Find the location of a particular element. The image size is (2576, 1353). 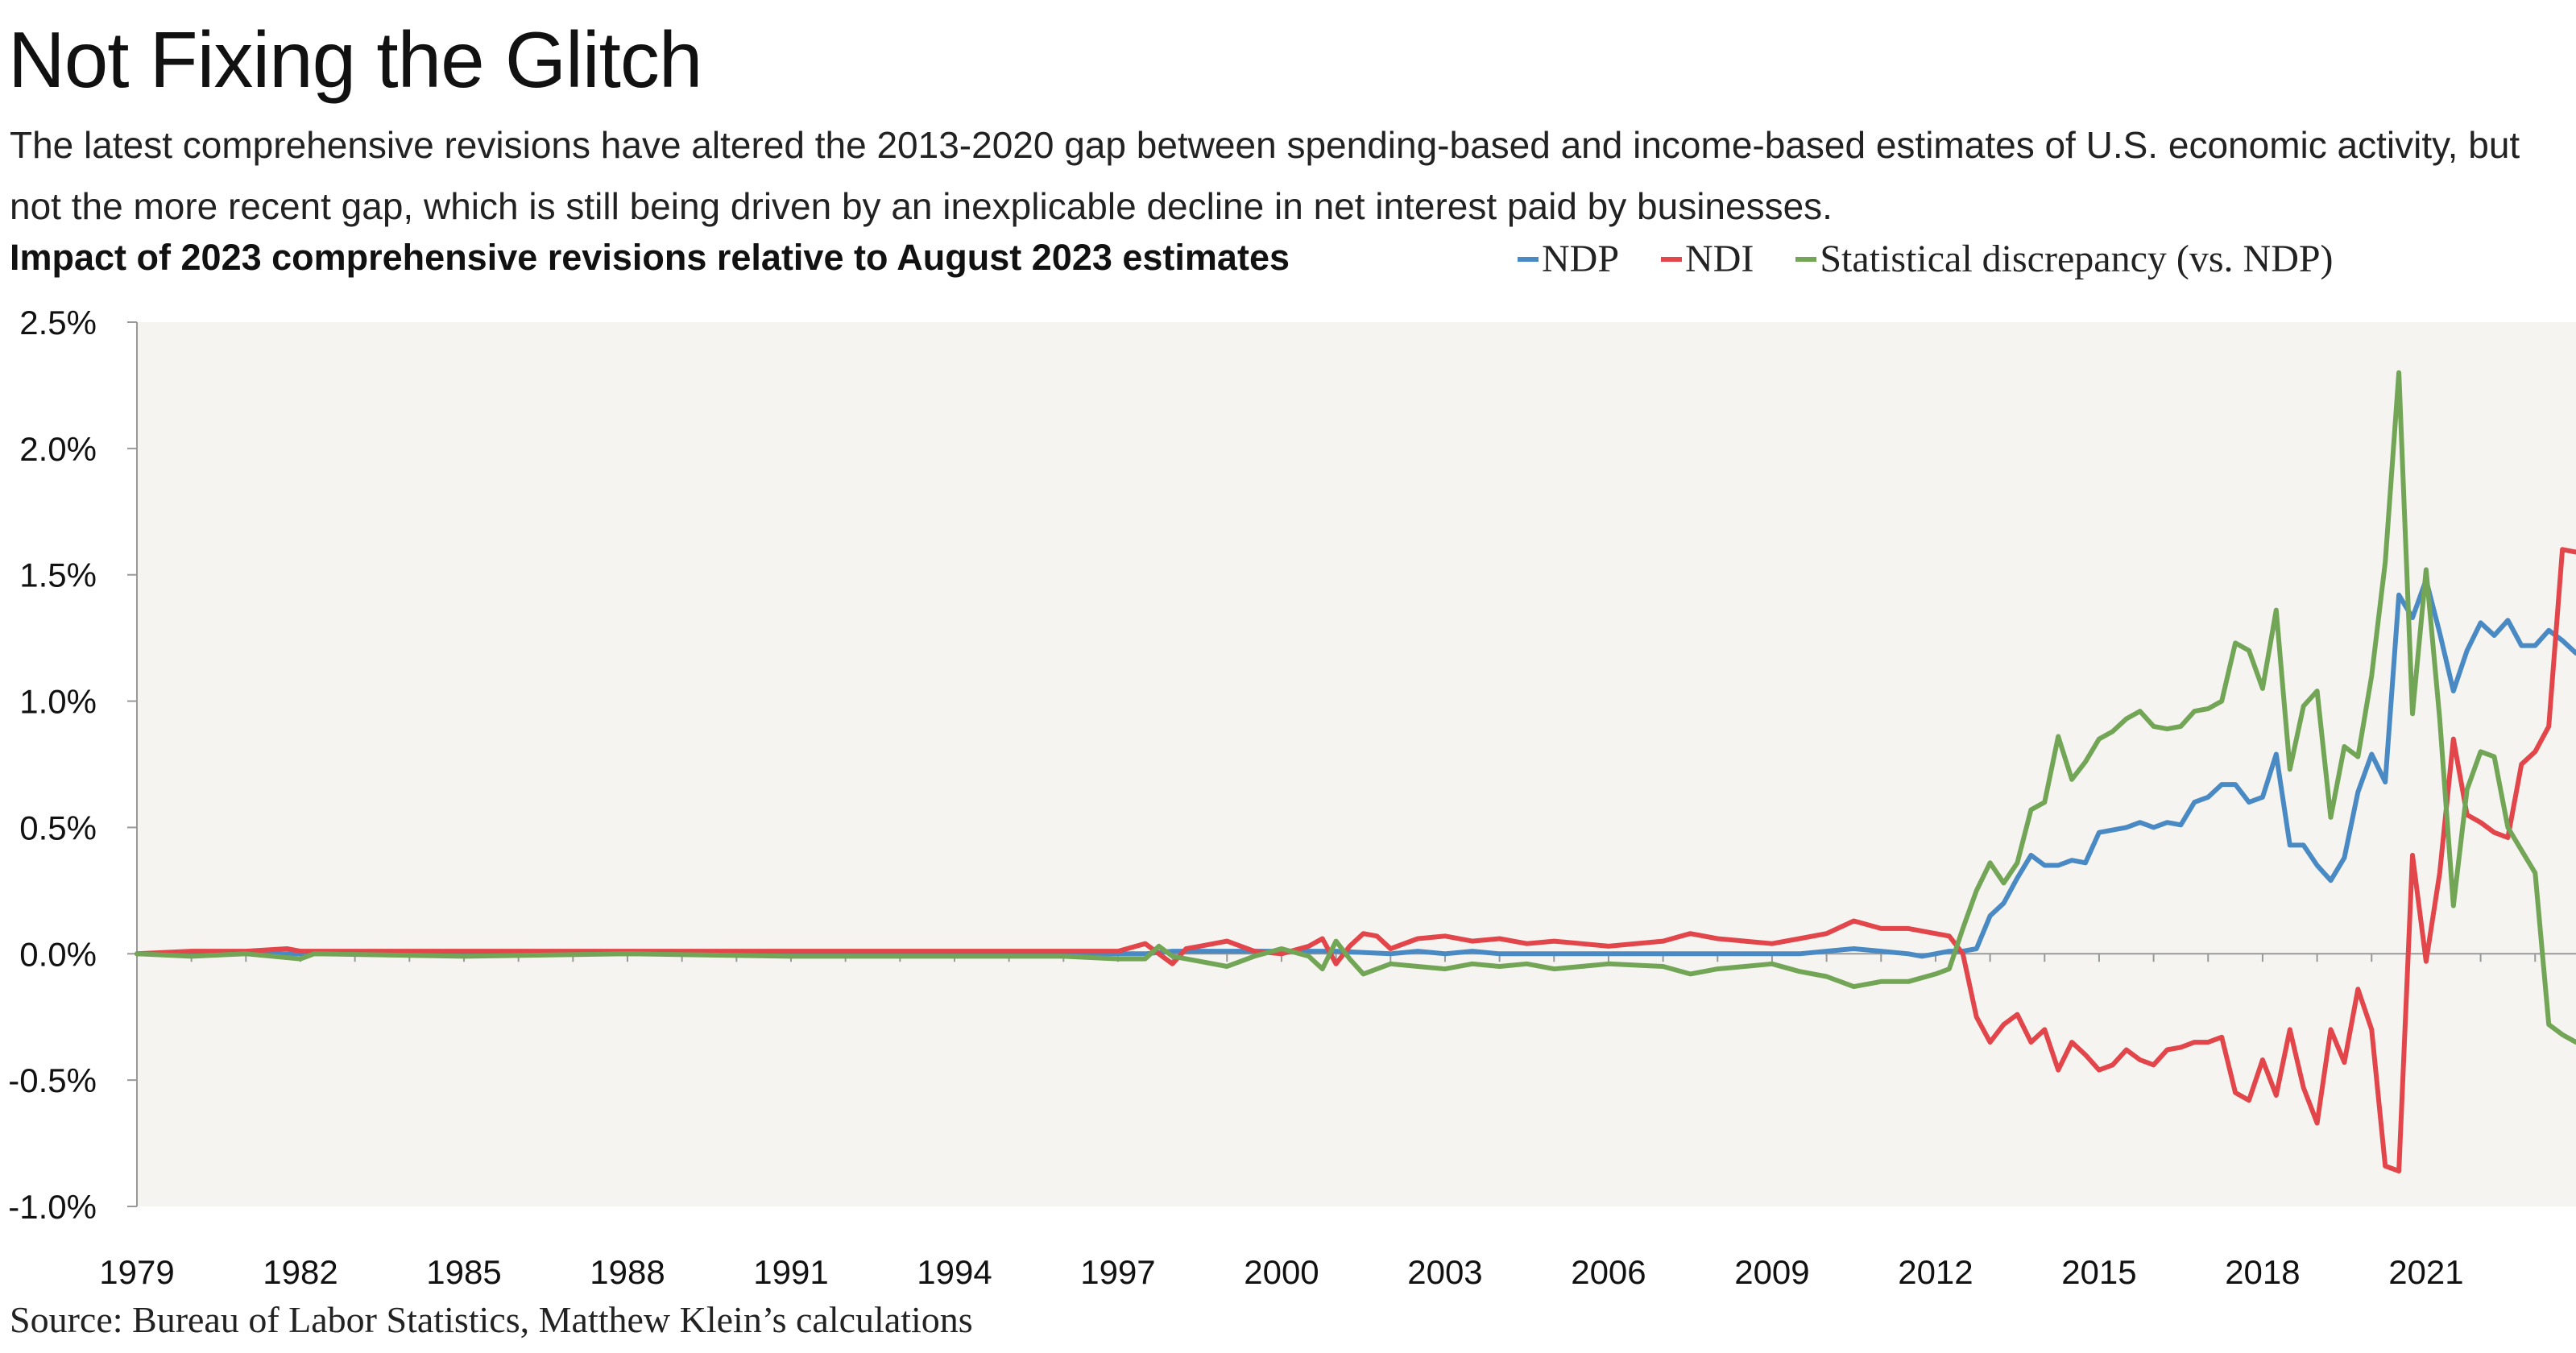

legend-label-ndi: NDI is located at coordinates (1719, 259).